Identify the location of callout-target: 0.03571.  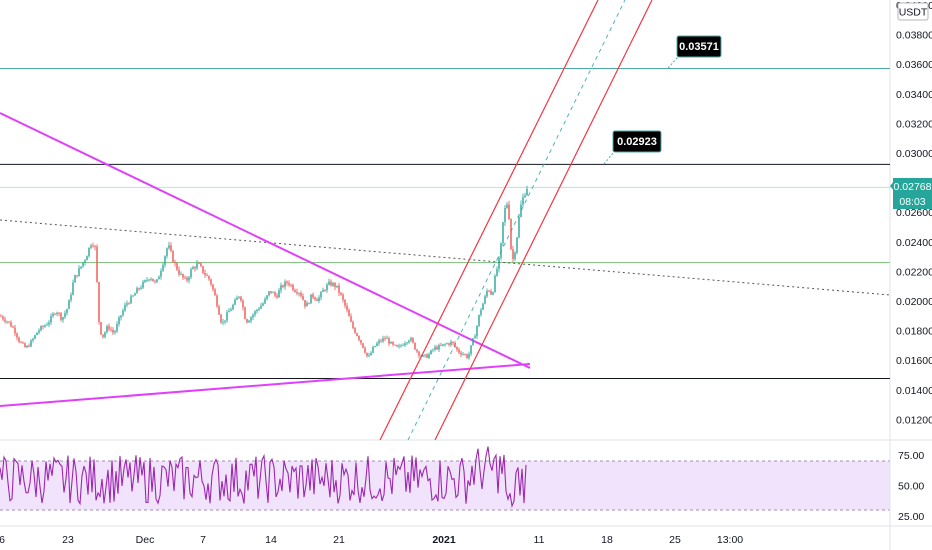
(694, 52).